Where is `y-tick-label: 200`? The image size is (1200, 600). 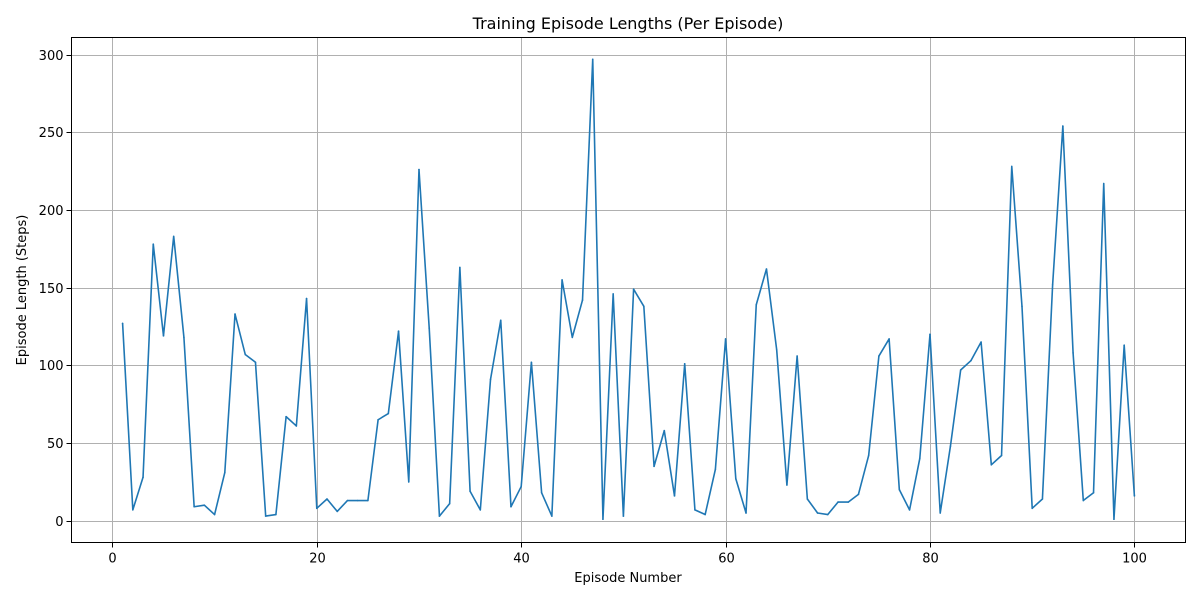 y-tick-label: 200 is located at coordinates (51, 211).